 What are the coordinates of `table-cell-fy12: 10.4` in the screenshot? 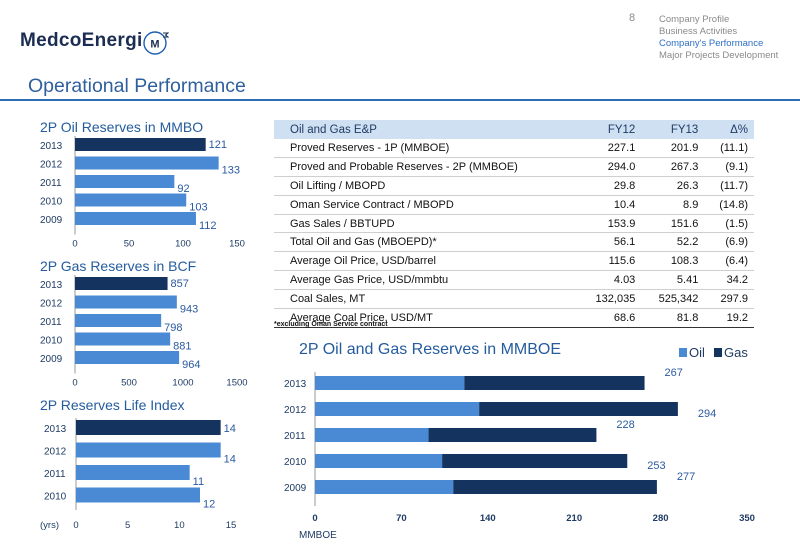 It's located at (610, 205).